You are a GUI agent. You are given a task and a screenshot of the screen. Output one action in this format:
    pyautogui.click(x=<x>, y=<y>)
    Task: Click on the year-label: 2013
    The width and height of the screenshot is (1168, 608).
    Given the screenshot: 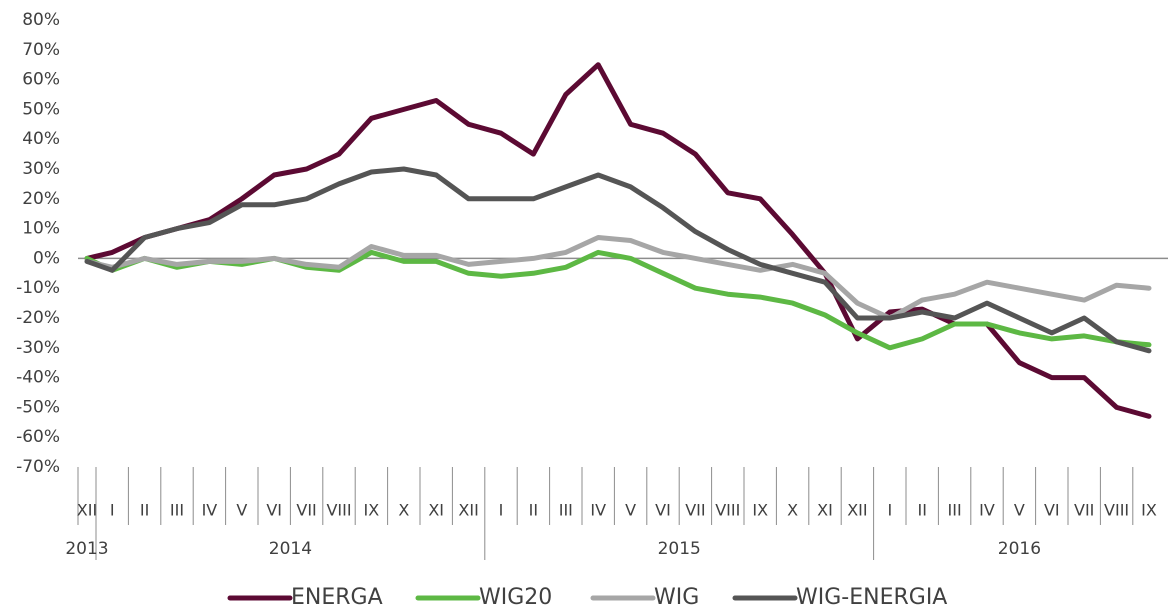 What is the action you would take?
    pyautogui.click(x=86, y=549)
    